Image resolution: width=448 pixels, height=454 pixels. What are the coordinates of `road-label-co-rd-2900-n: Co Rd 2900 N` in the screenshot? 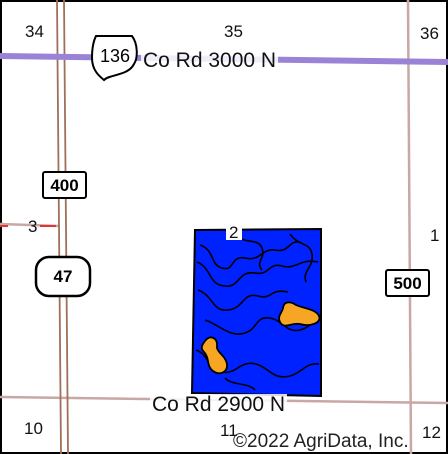 It's located at (219, 404).